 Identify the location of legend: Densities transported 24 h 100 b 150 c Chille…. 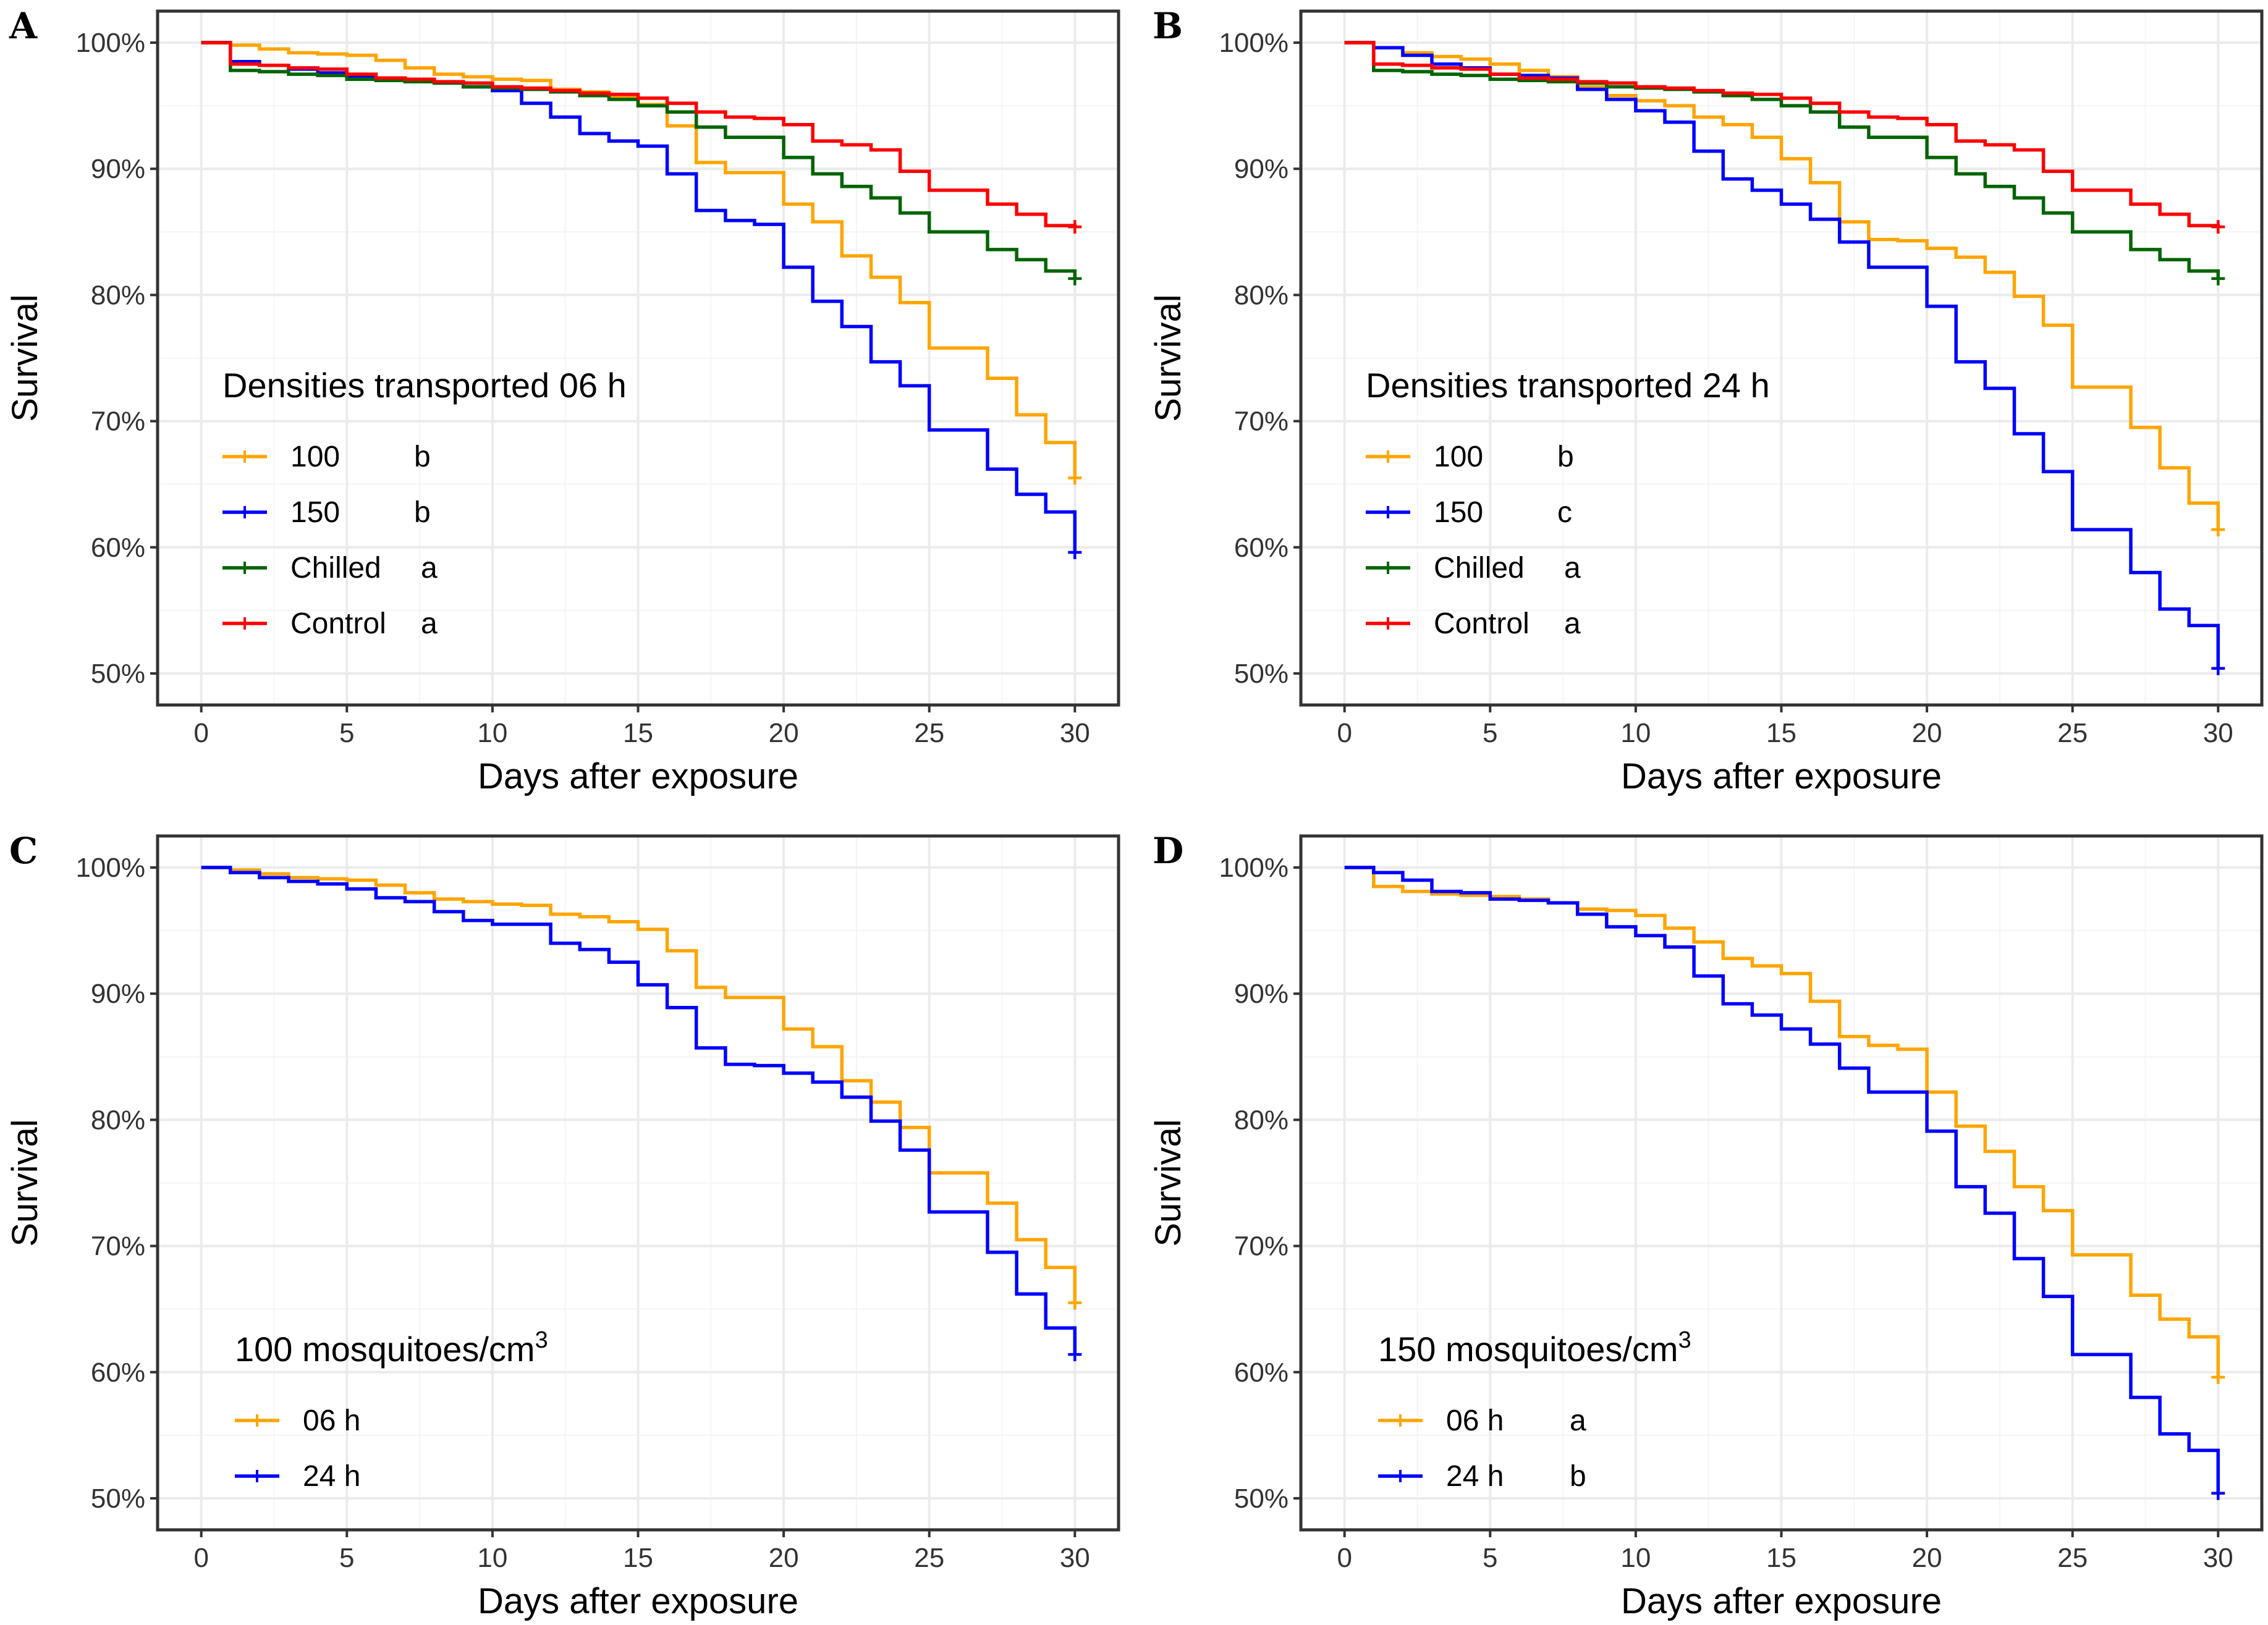
(1568, 503).